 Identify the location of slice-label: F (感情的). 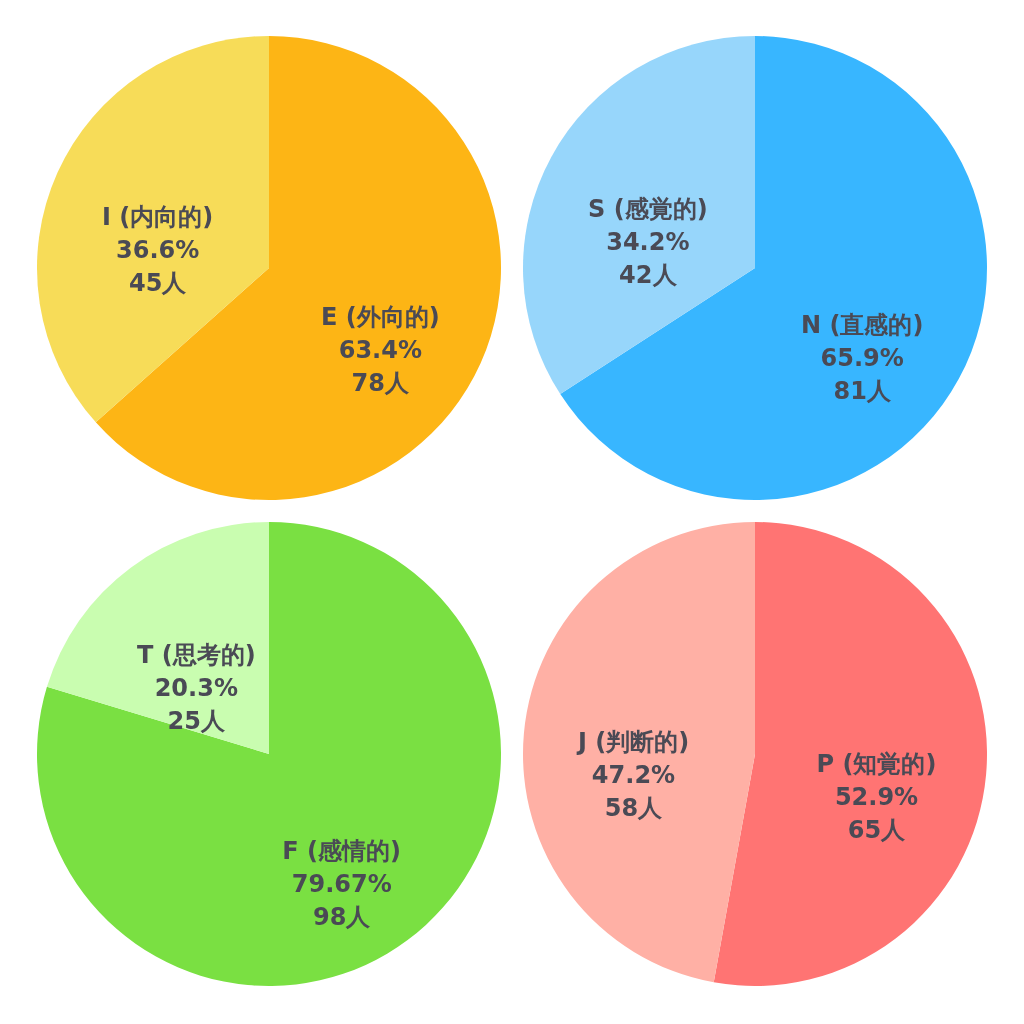
(342, 850).